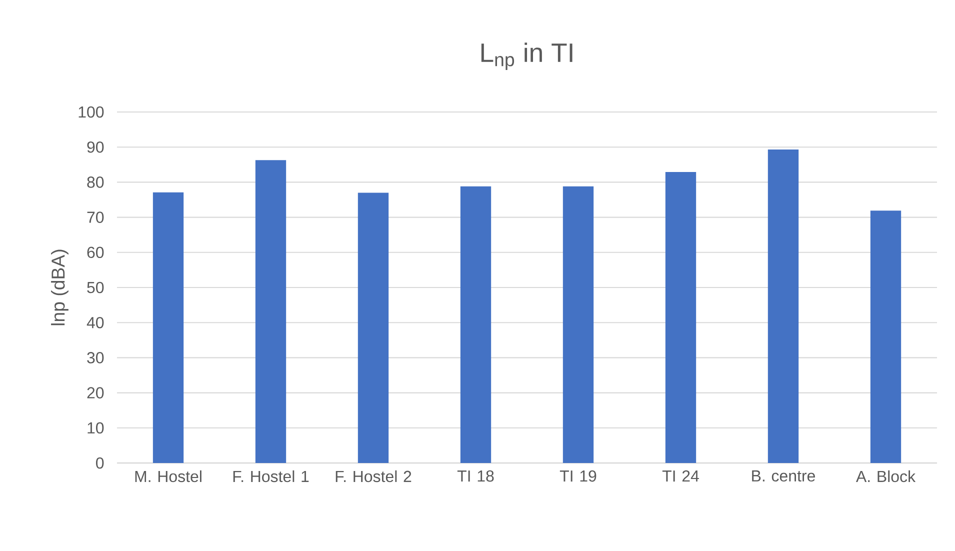 The height and width of the screenshot is (551, 955). Describe the element at coordinates (95, 182) in the screenshot. I see `y-tick-label: 80` at that location.